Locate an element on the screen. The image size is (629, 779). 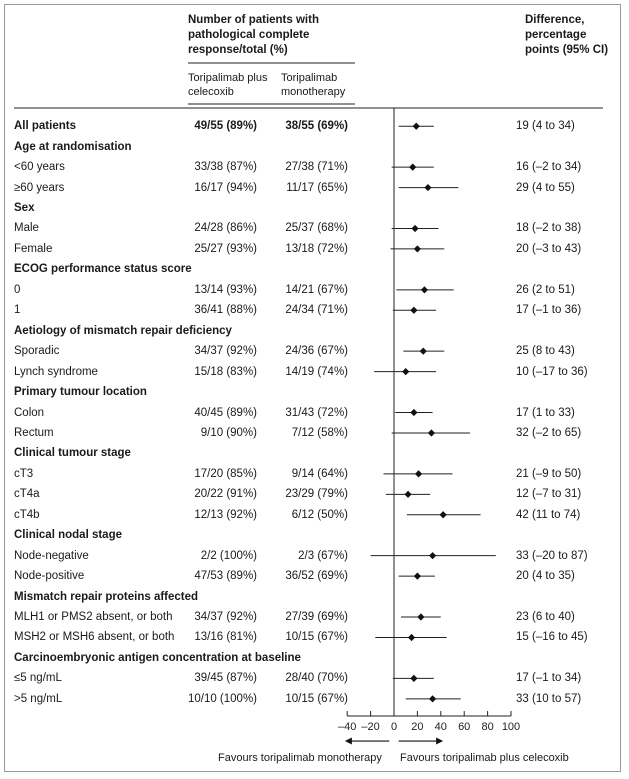
row-col2-value: 14/21 (67%) is located at coordinates (316, 289).